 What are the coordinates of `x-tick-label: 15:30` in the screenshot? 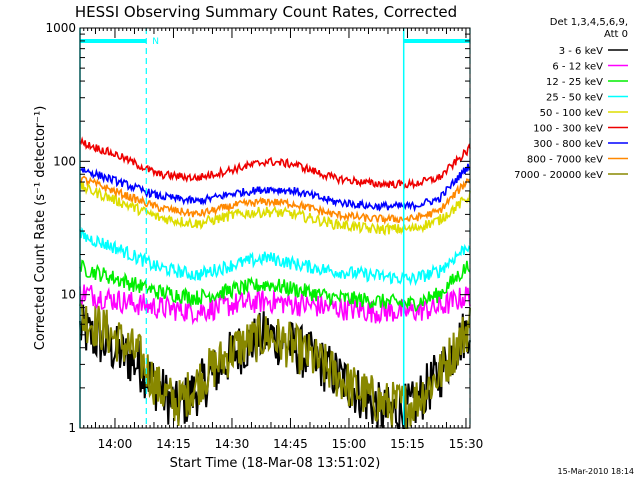 It's located at (466, 444).